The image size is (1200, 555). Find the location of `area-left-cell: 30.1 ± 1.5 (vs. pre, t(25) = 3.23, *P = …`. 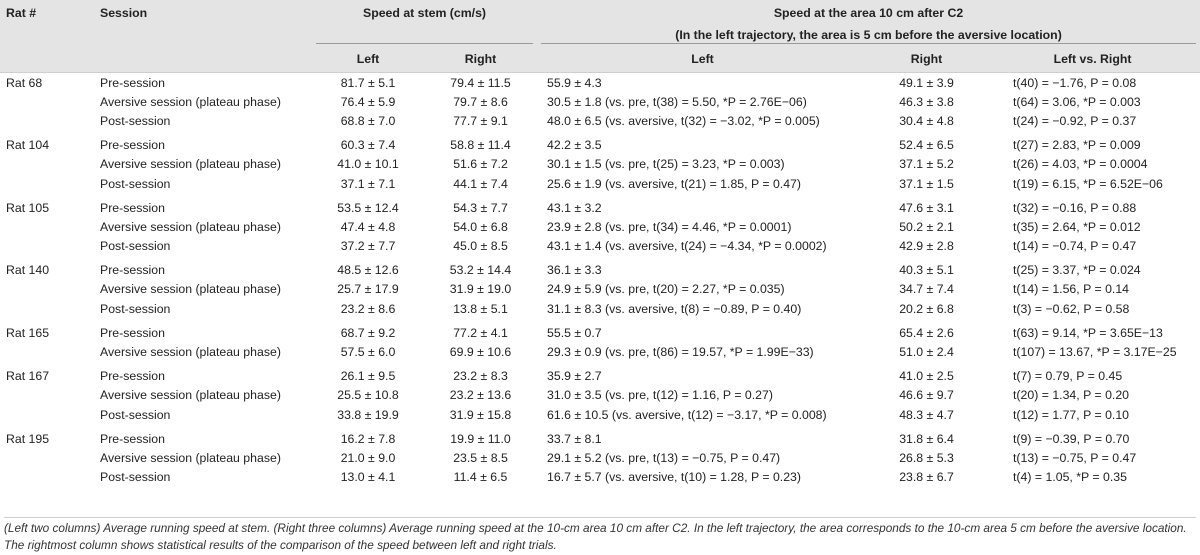

area-left-cell: 30.1 ± 1.5 (vs. pre, t(25) = 3.23, *P = … is located at coordinates (666, 164).